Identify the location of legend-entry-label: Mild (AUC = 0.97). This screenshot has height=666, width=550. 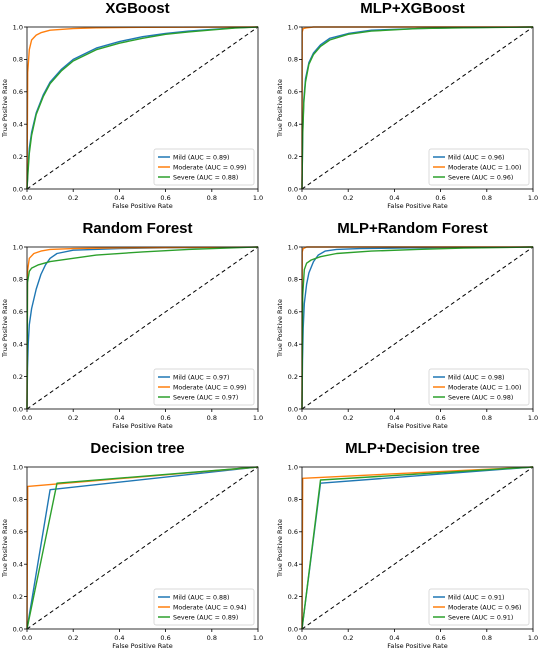
(201, 377).